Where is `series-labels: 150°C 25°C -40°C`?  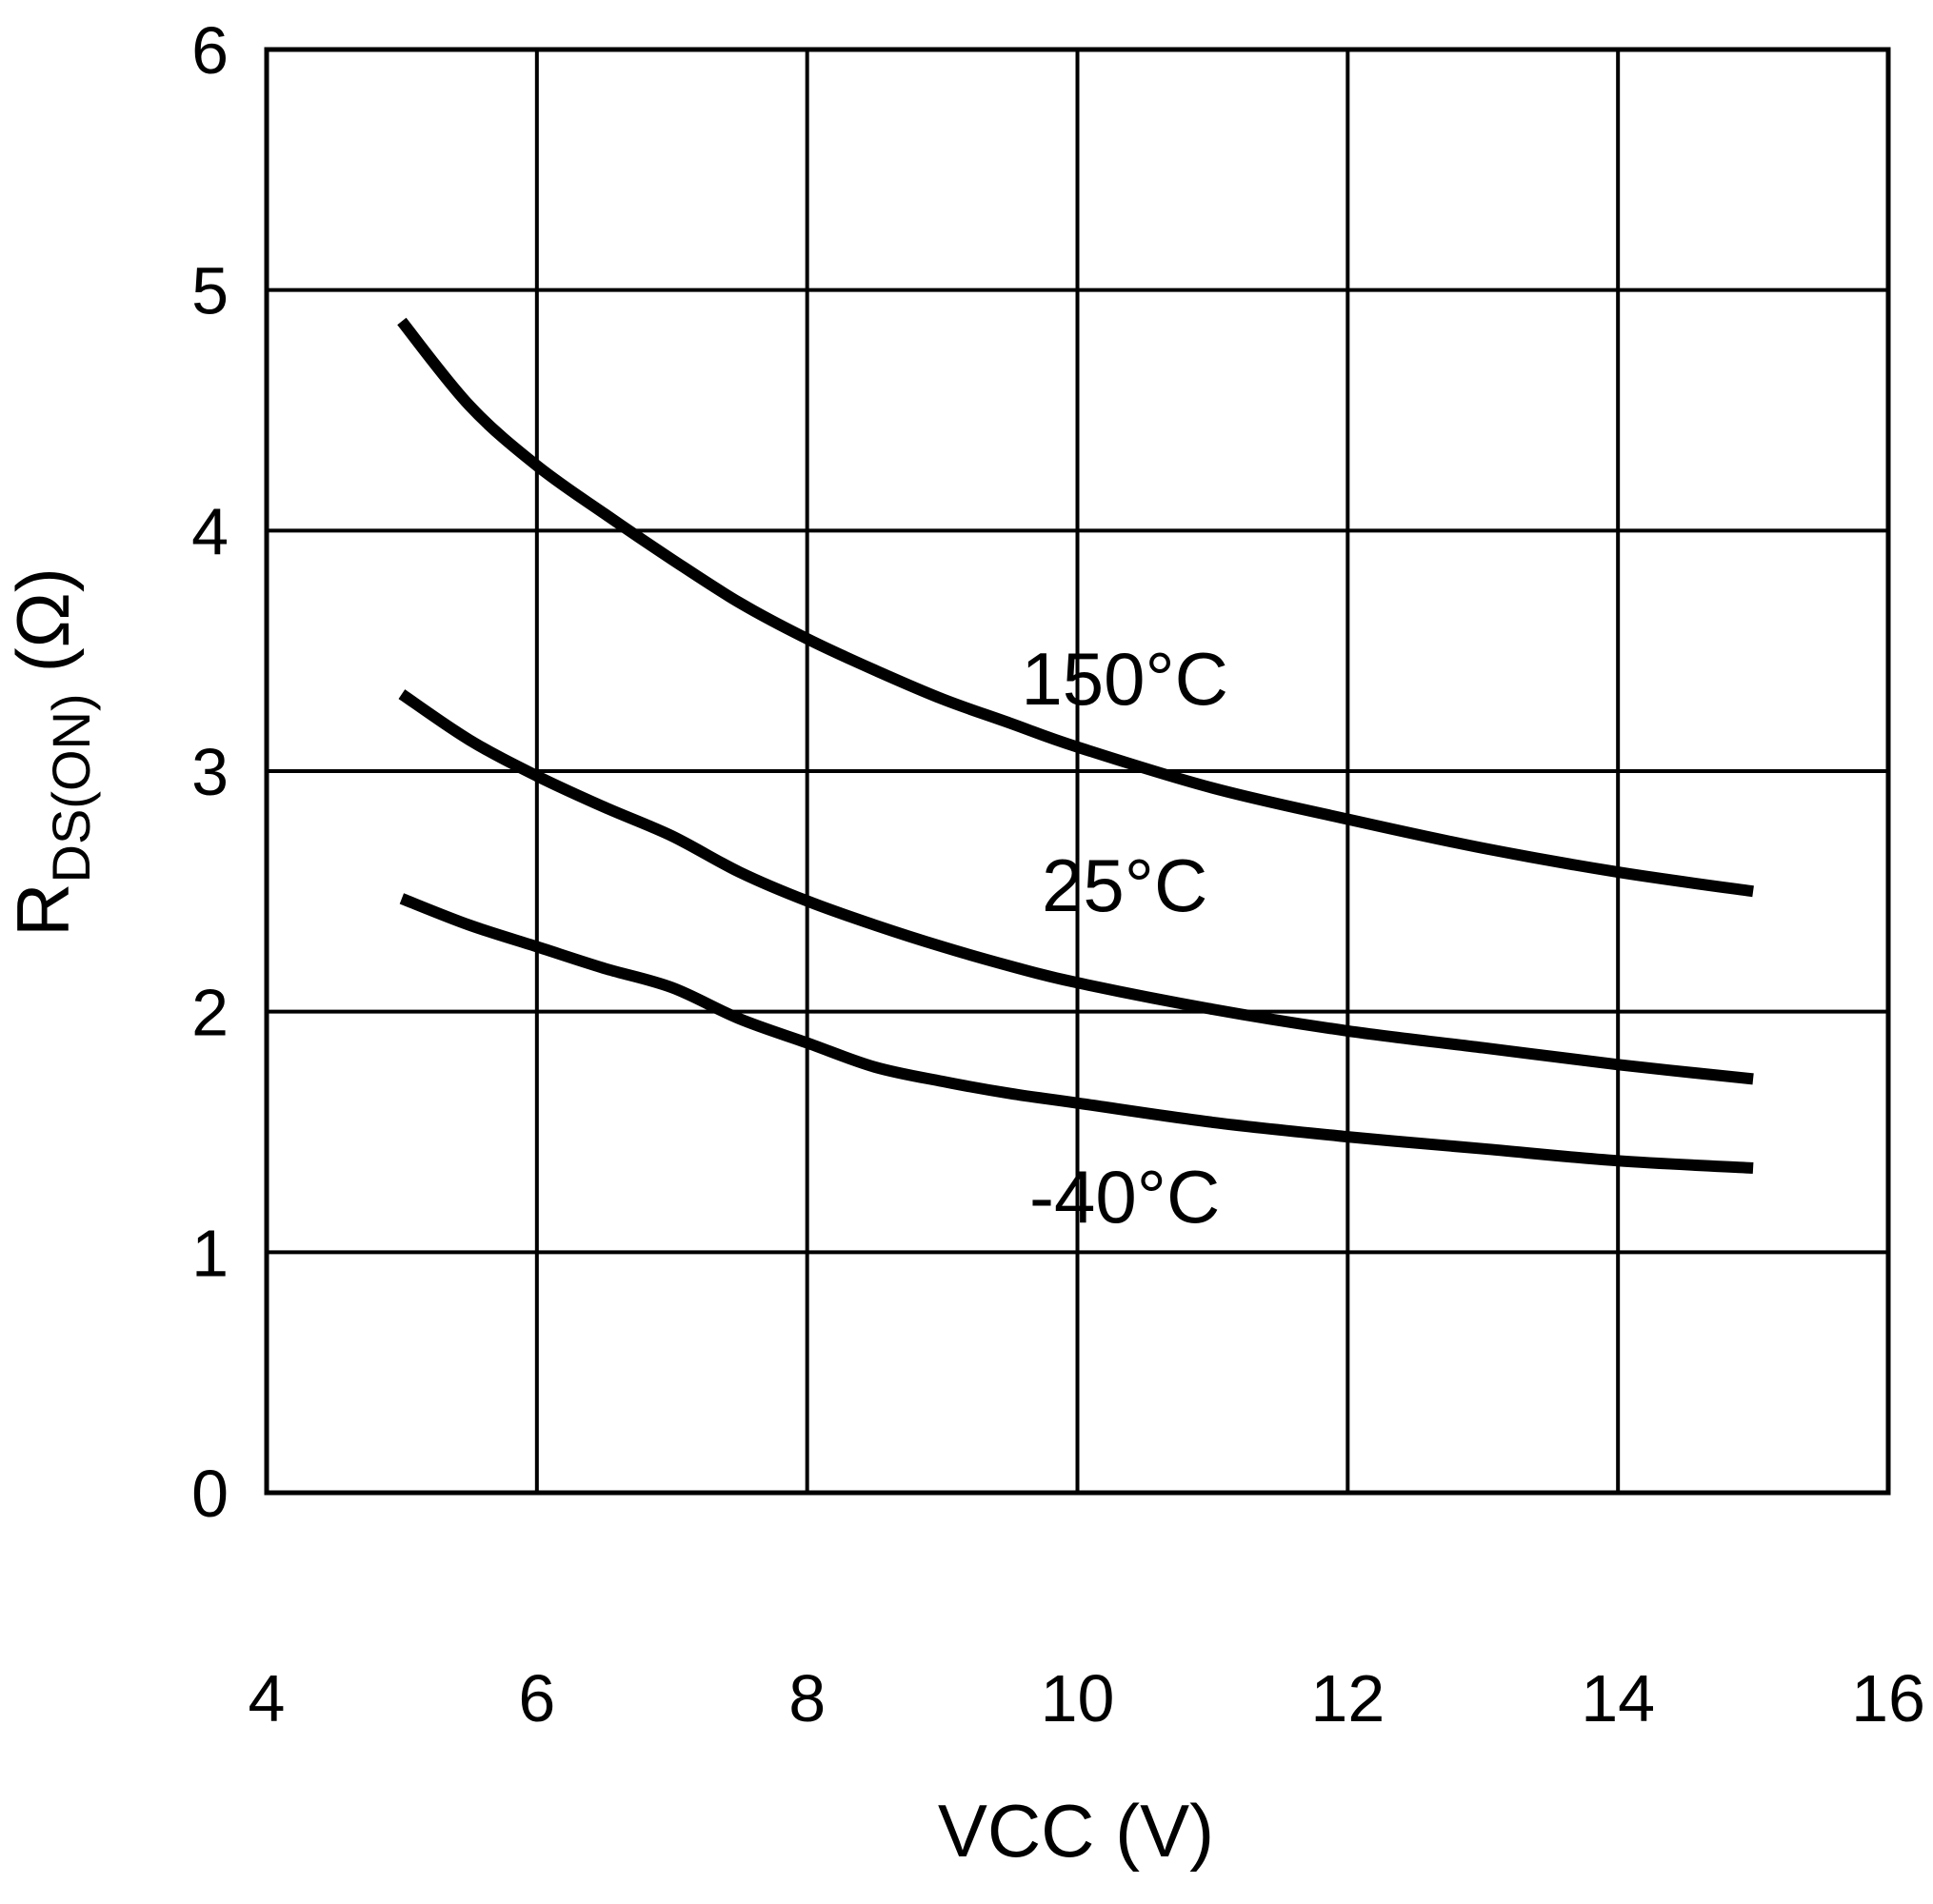 series-labels: 150°C 25°C -40°C is located at coordinates (1124, 938).